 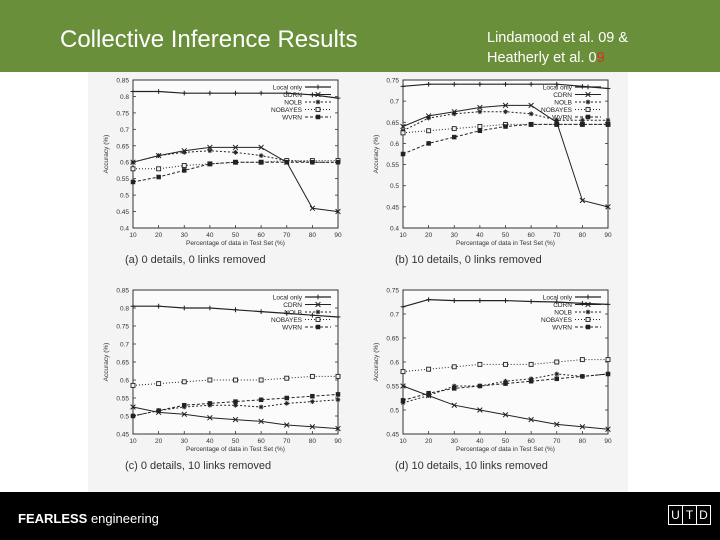 I want to click on y-axis-label: Accuracy (%), so click(x=106, y=154).